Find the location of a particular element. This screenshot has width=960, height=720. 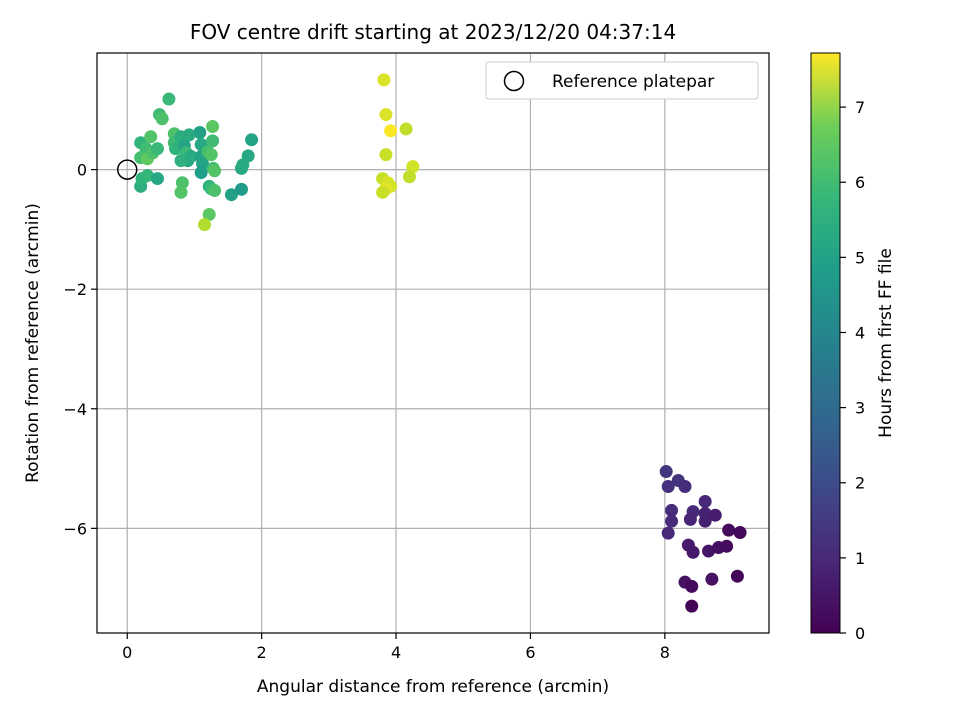

legend: Reference platepar is located at coordinates (622, 80).